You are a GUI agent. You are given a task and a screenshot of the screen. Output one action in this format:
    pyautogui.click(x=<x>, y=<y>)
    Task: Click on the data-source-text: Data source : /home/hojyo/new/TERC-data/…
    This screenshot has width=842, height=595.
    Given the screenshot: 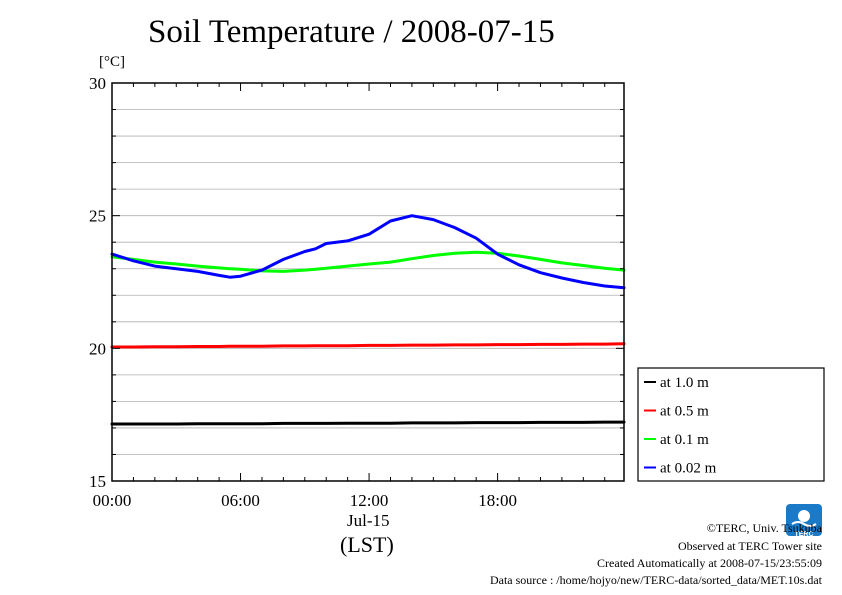 What is the action you would take?
    pyautogui.click(x=655, y=580)
    